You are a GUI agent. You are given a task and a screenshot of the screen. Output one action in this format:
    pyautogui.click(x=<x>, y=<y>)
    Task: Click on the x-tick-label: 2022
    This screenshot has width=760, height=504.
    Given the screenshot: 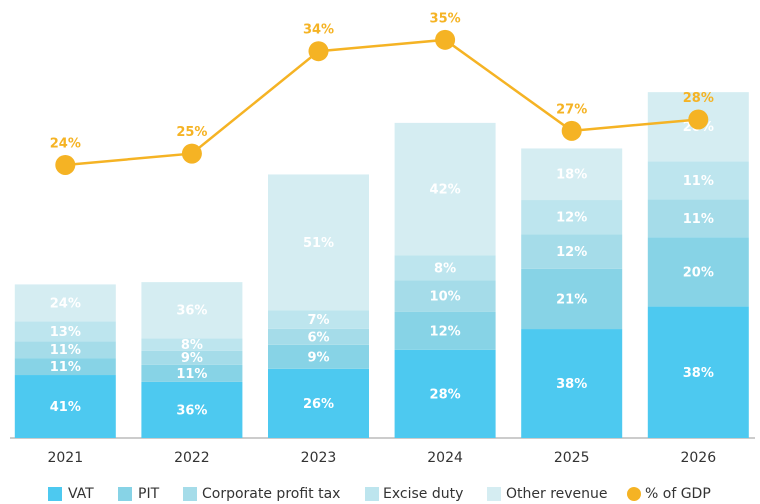 What is the action you would take?
    pyautogui.click(x=192, y=458)
    